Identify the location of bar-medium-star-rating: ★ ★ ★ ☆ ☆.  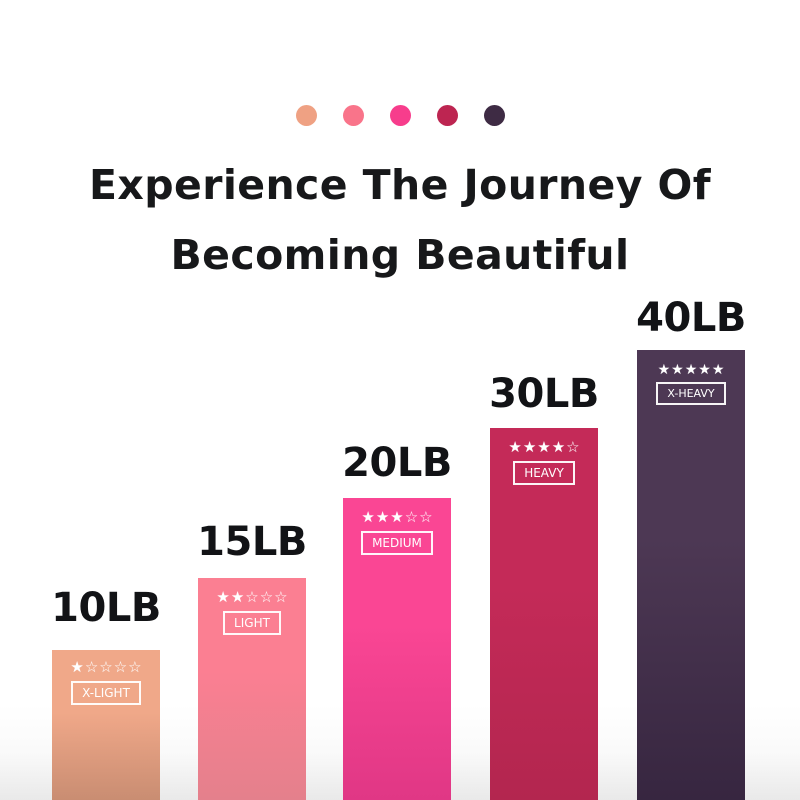
(396, 517).